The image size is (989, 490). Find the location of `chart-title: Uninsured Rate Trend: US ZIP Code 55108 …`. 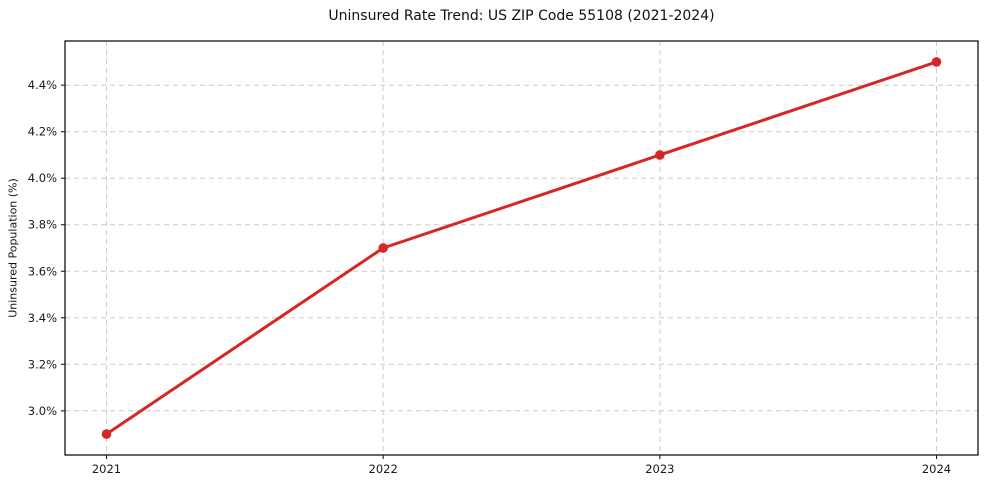

chart-title: Uninsured Rate Trend: US ZIP Code 55108 … is located at coordinates (521, 16).